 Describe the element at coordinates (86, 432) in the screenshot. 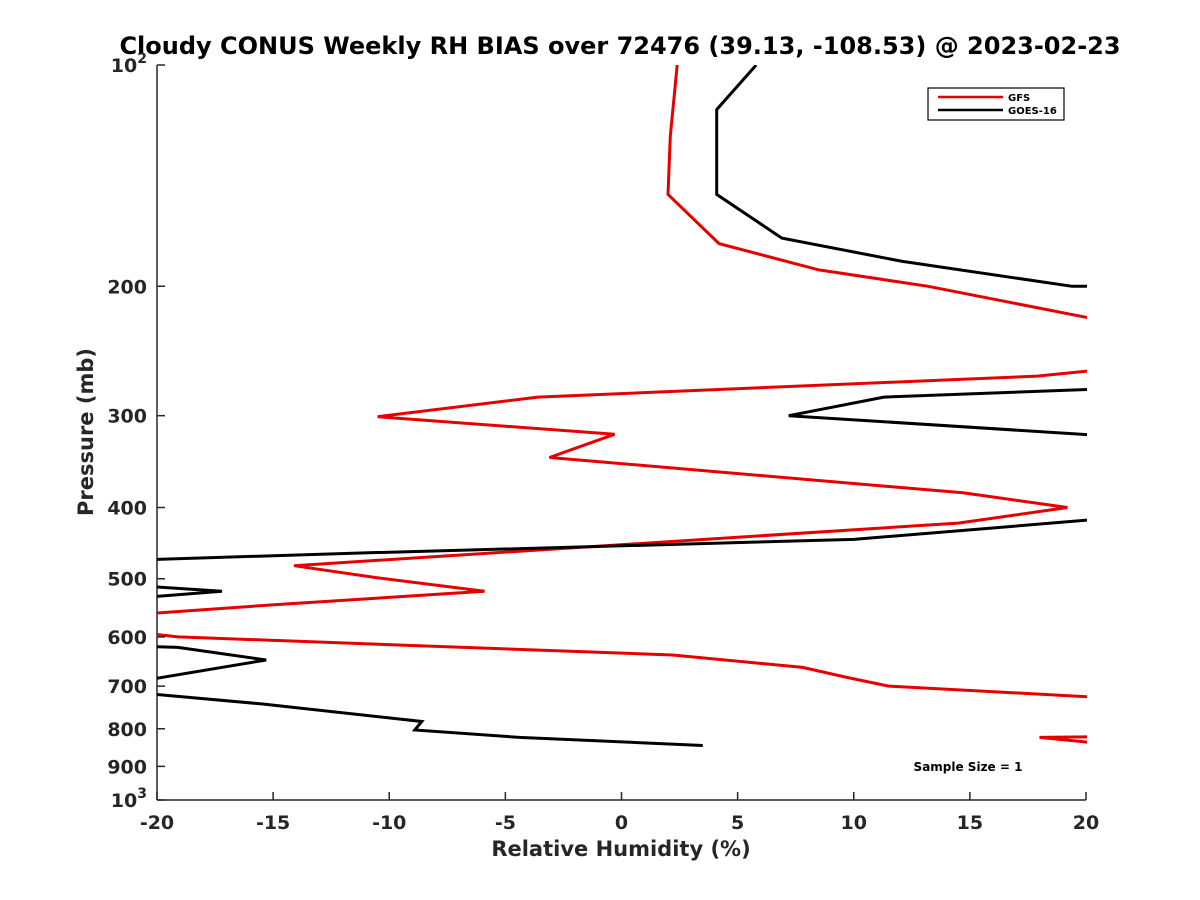

I see `y-axis-label: Pressure (mb)` at that location.